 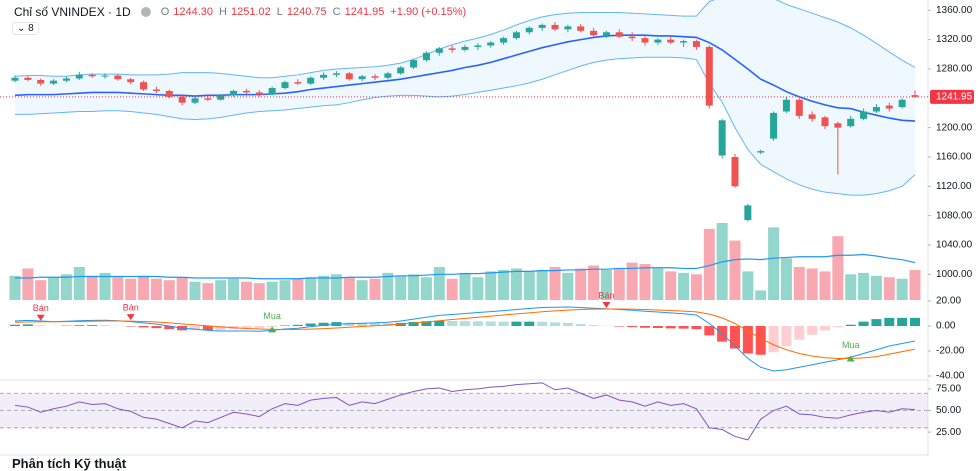 What do you see at coordinates (223, 12) in the screenshot?
I see `legend-key: H` at bounding box center [223, 12].